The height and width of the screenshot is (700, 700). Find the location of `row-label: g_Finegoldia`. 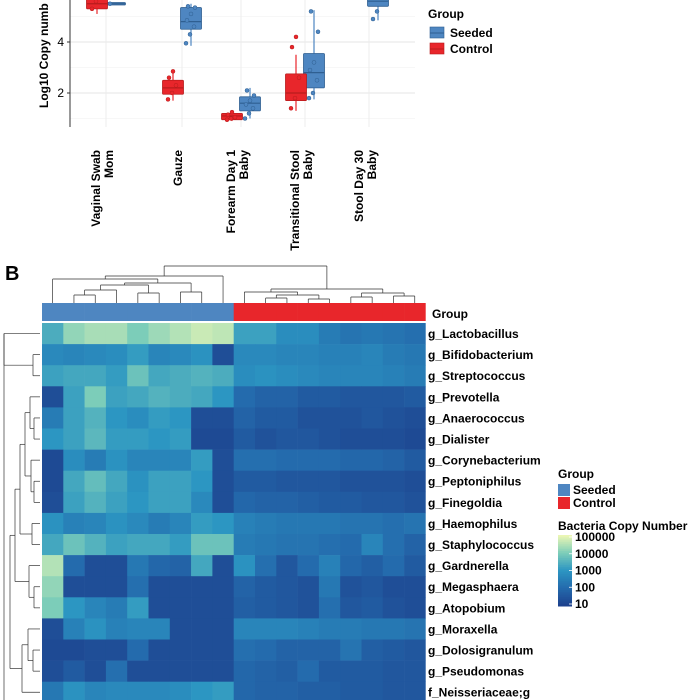

row-label: g_Finegoldia is located at coordinates (465, 503).